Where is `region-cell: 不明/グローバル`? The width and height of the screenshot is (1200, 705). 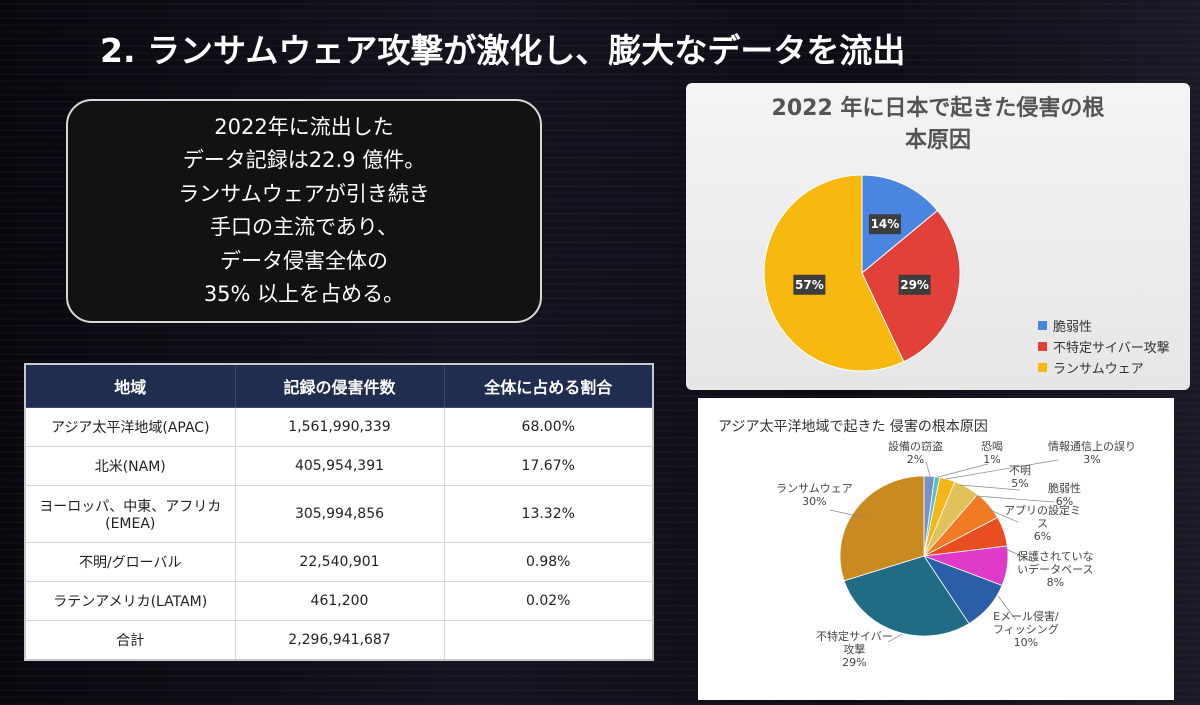 region-cell: 不明/グローバル is located at coordinates (130, 562).